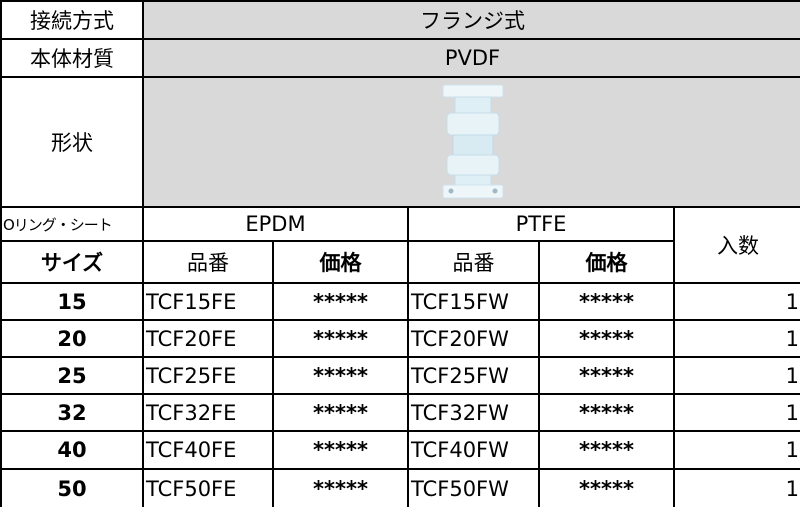  What do you see at coordinates (473, 412) in the screenshot?
I see `part-no: TCF32FW` at bounding box center [473, 412].